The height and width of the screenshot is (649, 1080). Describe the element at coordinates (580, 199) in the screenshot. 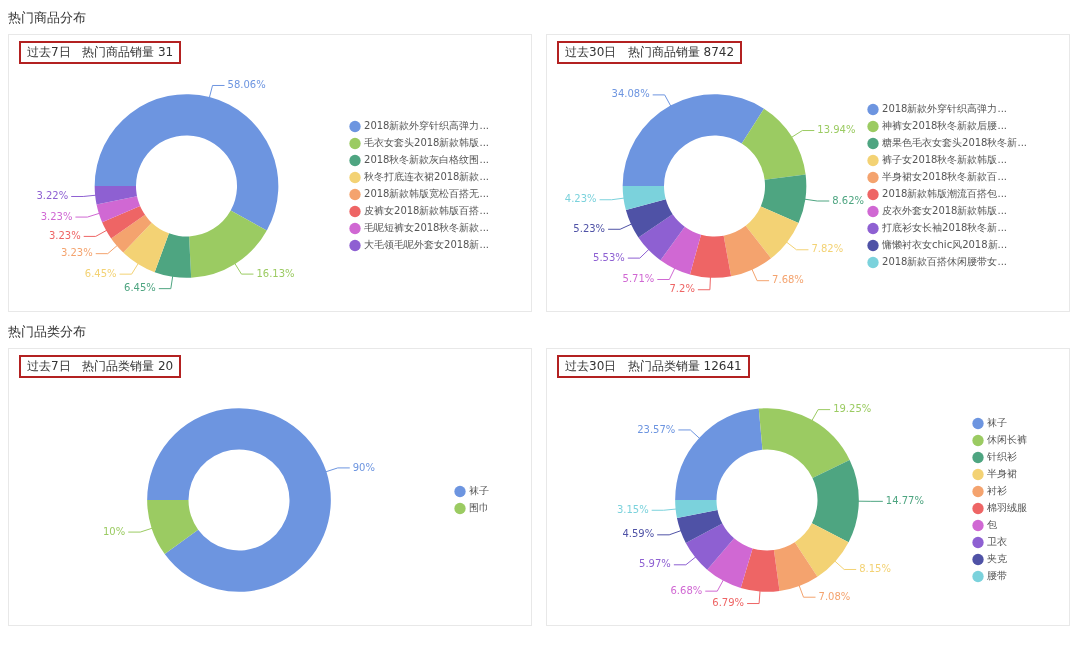

I see `data-label: 4.23%` at that location.